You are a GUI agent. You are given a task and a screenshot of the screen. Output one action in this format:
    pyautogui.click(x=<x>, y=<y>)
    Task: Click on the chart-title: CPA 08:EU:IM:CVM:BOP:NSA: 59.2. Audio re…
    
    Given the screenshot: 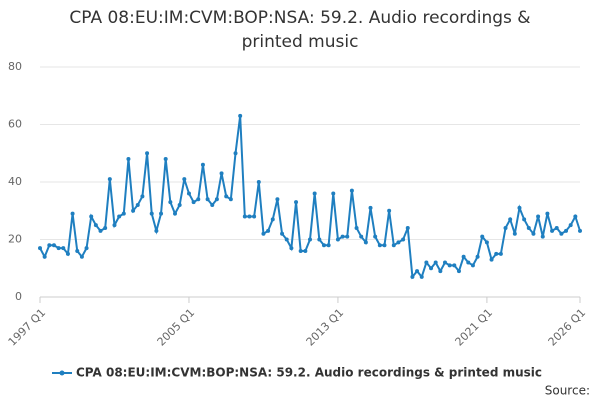 What is the action you would take?
    pyautogui.click(x=300, y=30)
    